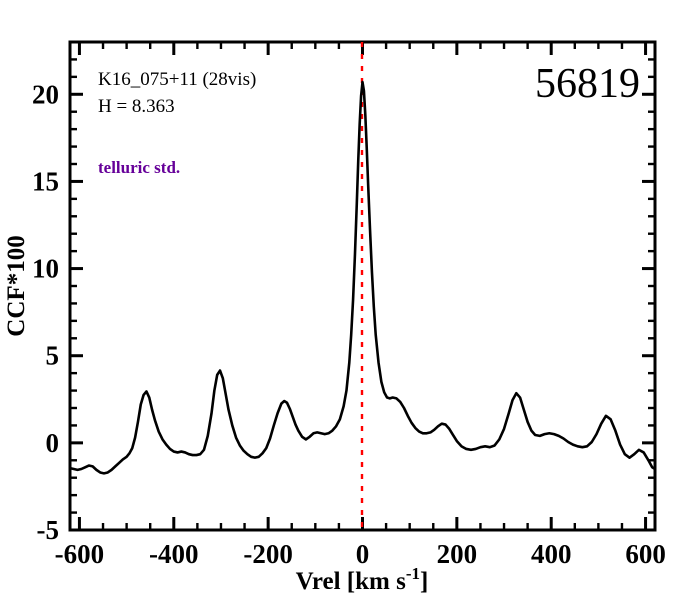  I want to click on x-tick-label: 400, so click(551, 554).